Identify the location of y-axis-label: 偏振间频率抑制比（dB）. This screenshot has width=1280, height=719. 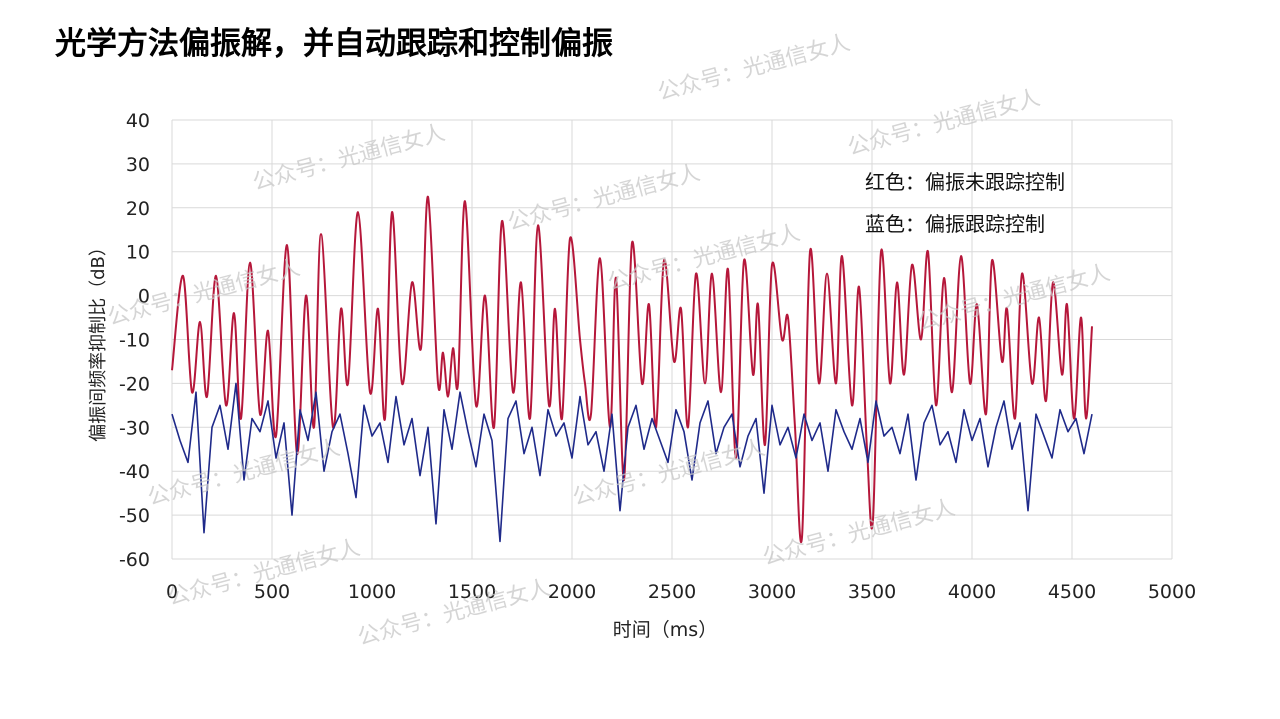
(98, 340).